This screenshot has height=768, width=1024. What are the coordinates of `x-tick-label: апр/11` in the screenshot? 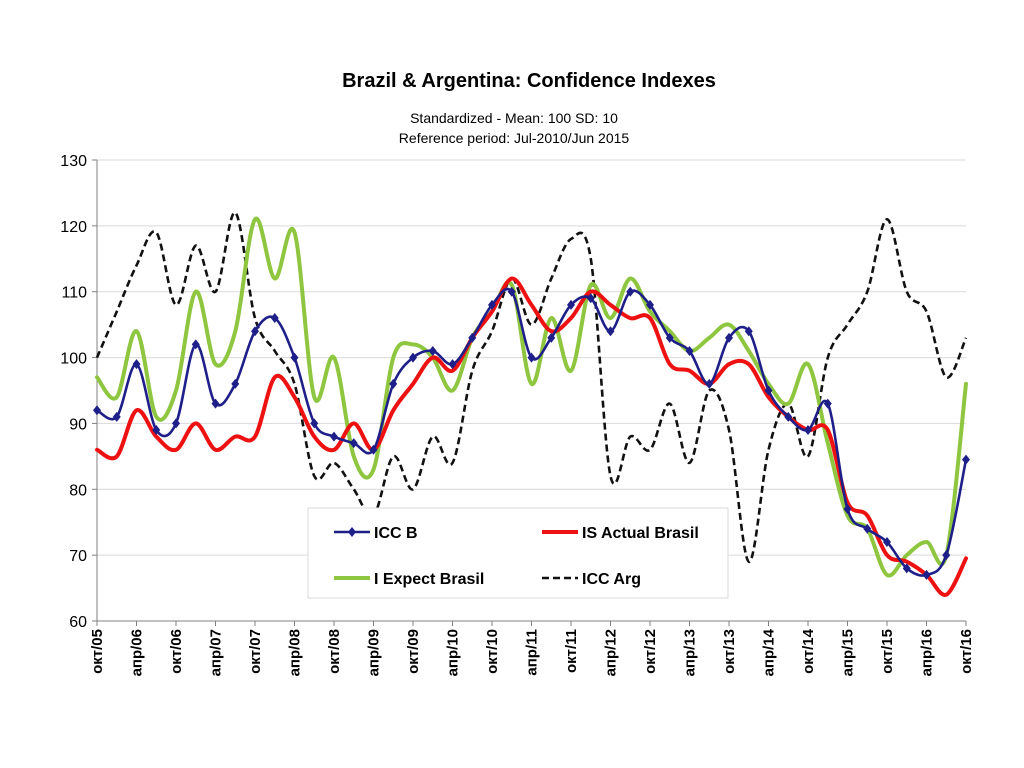 It's located at (532, 652).